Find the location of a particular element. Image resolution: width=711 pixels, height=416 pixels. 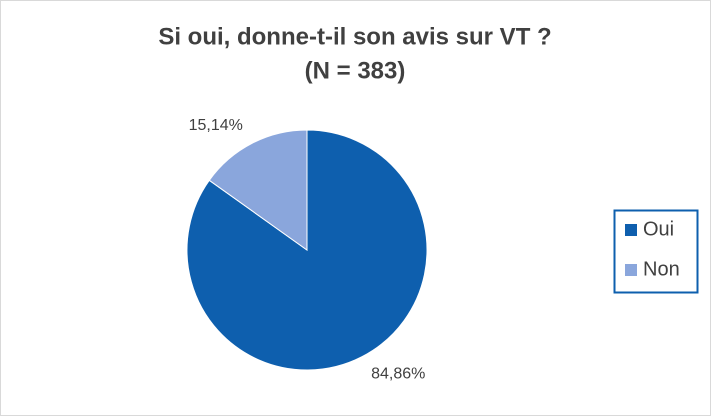

chart-subtitle: (N = 383) is located at coordinates (355, 70).